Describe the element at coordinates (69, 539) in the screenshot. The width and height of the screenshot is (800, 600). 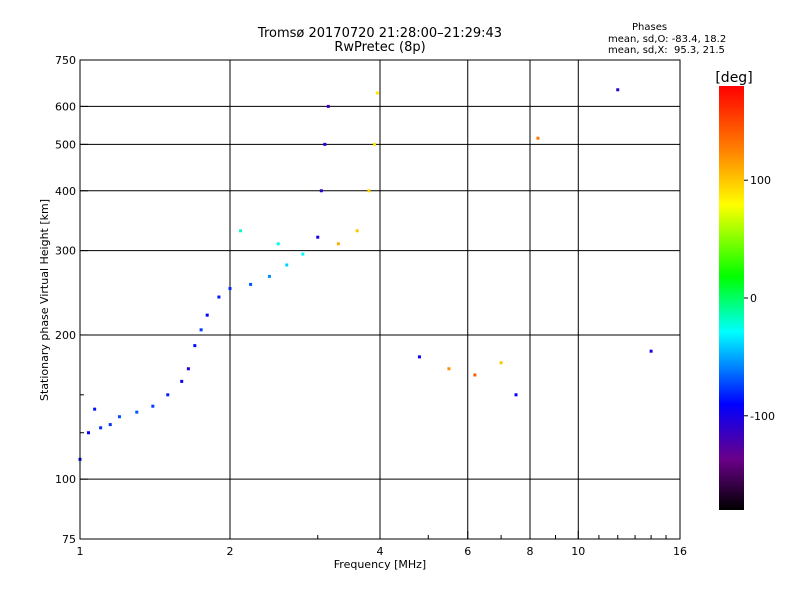
I see `y-tick-label: 75` at that location.